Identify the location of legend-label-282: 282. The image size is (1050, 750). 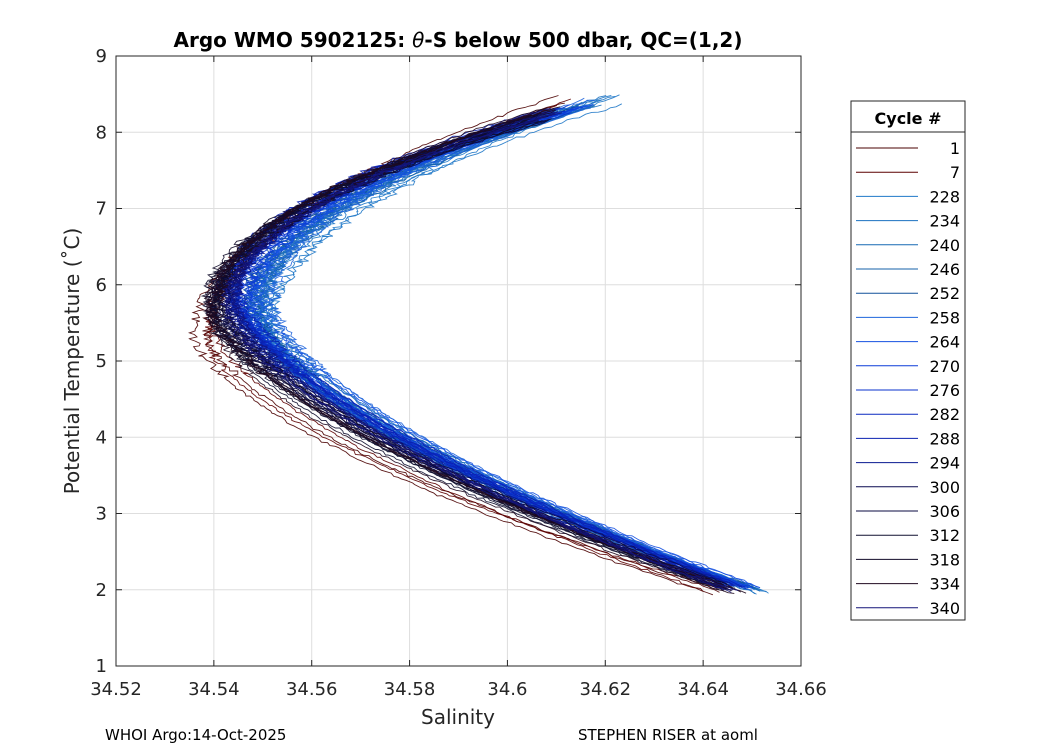
(944, 414).